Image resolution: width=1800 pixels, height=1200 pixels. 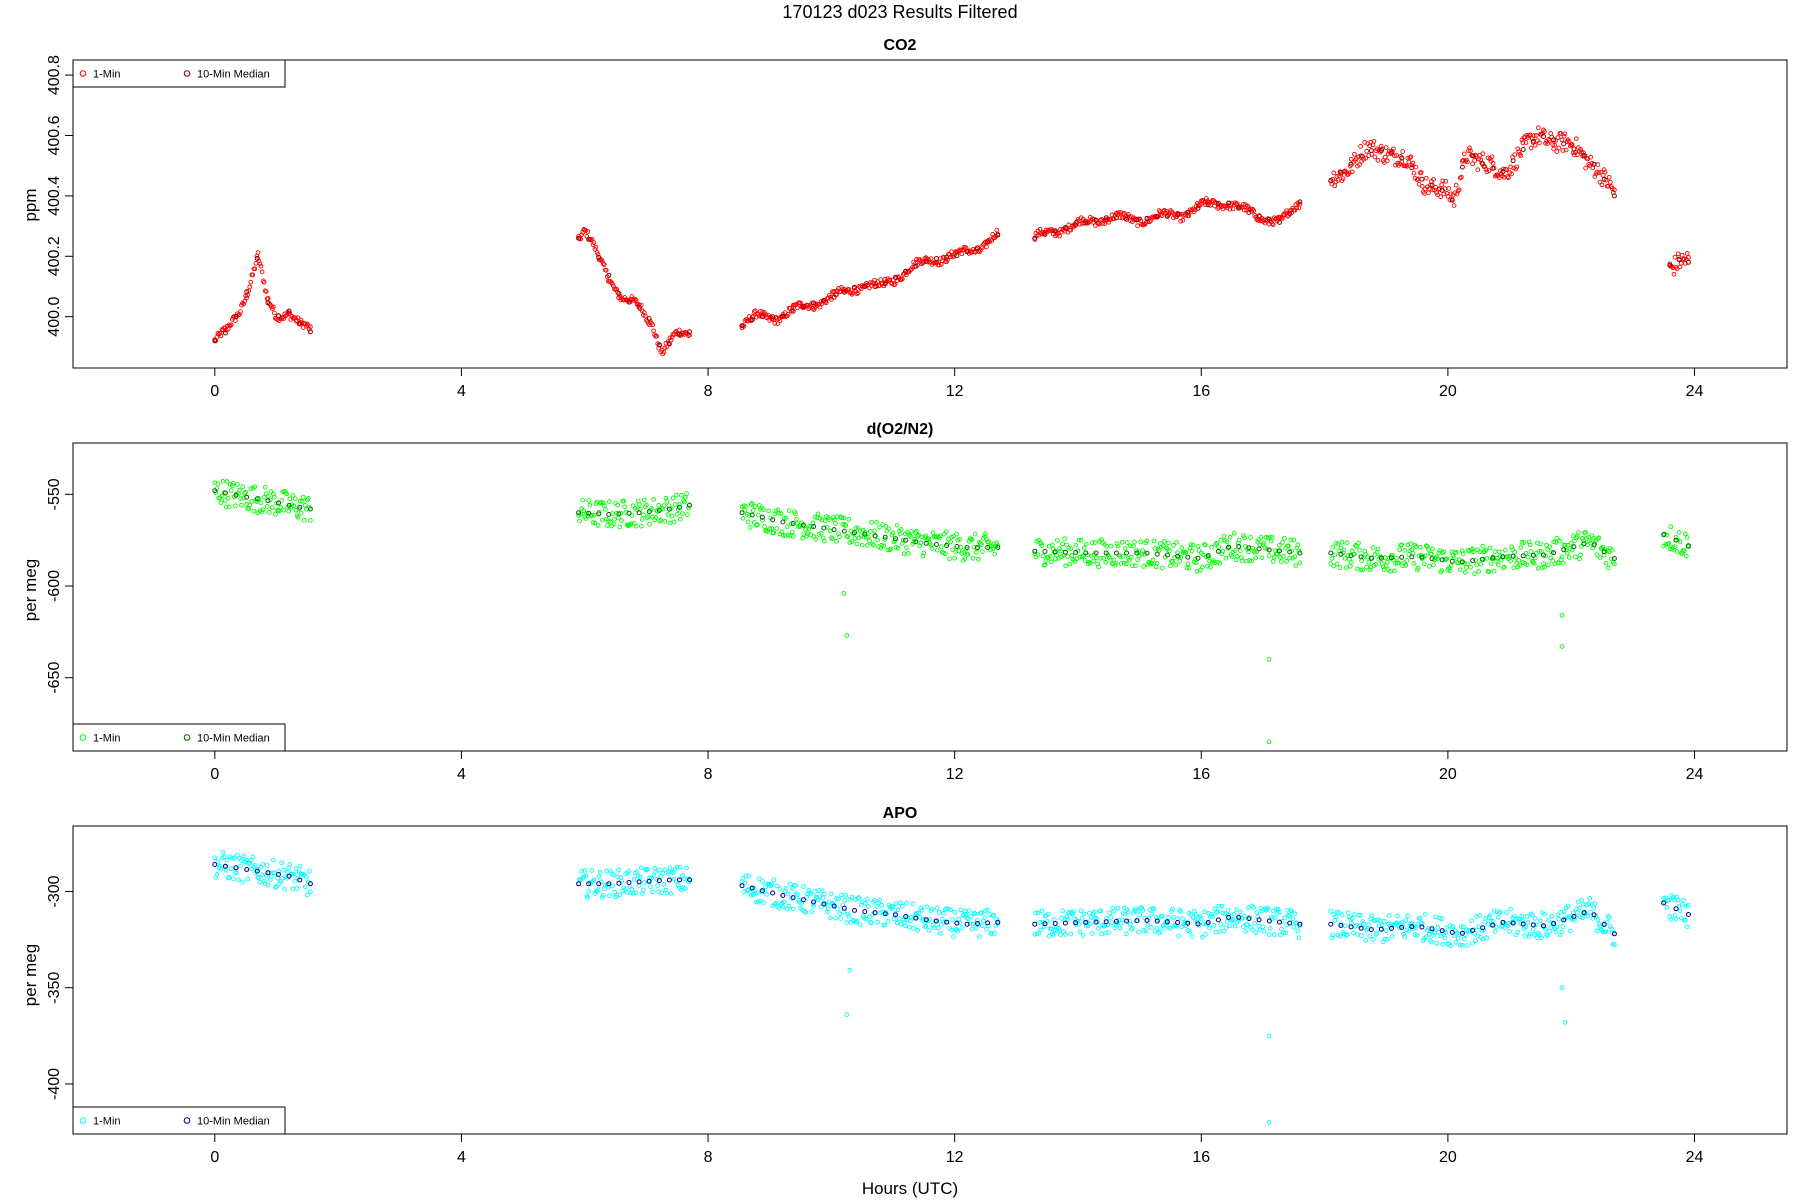 I want to click on x-tick-label: 16, so click(x=1201, y=1157).